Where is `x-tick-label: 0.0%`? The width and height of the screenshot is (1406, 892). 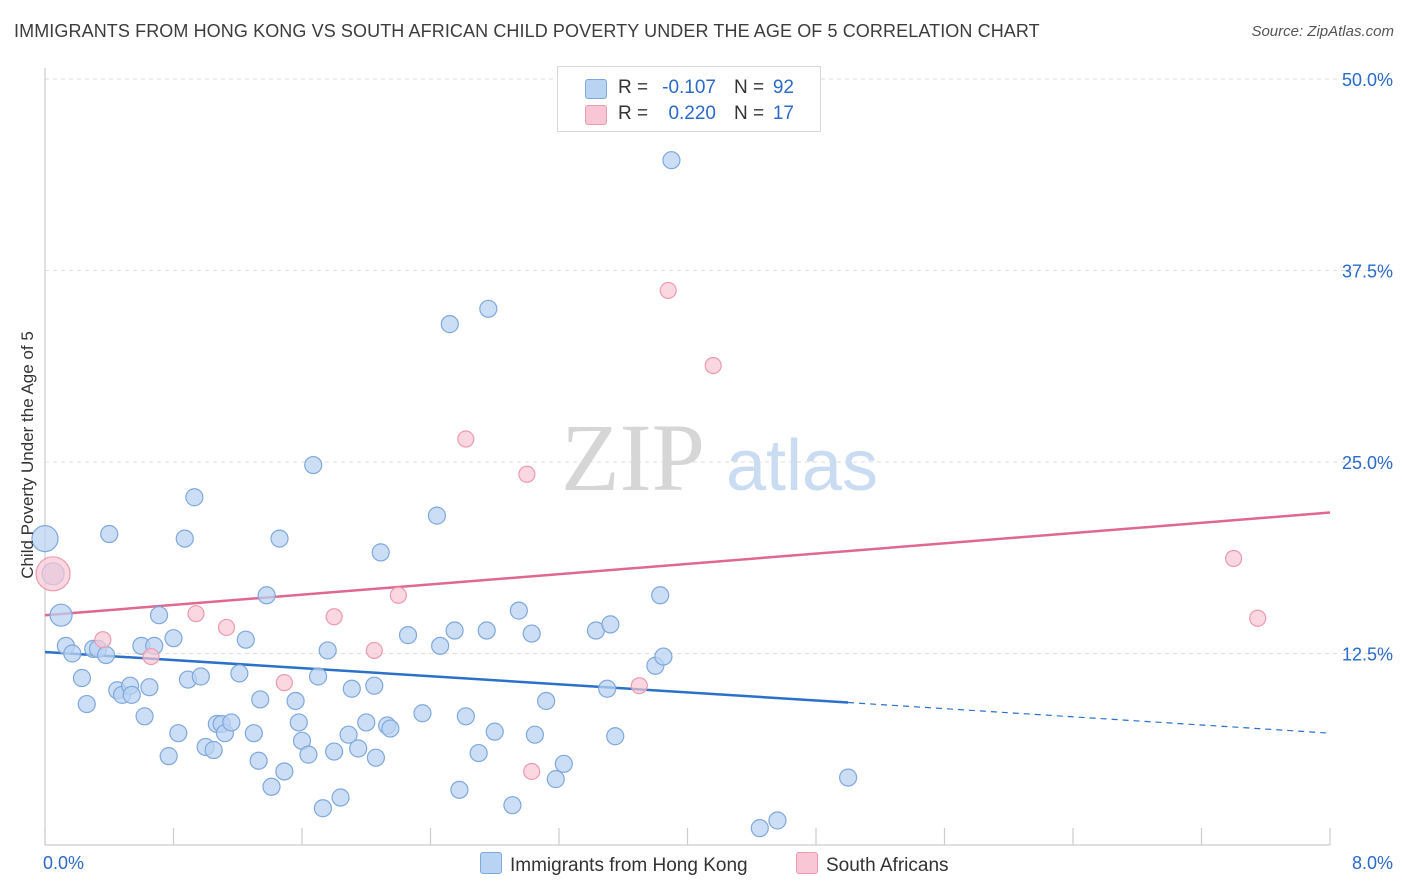
x-tick-label: 0.0% is located at coordinates (63, 863).